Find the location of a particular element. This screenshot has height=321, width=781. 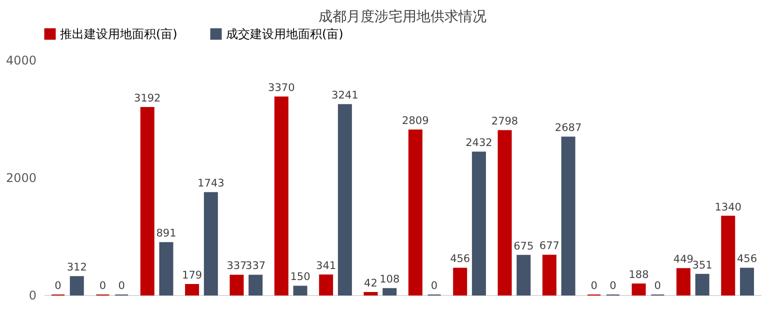

y-tick-label: 0 is located at coordinates (32, 295).